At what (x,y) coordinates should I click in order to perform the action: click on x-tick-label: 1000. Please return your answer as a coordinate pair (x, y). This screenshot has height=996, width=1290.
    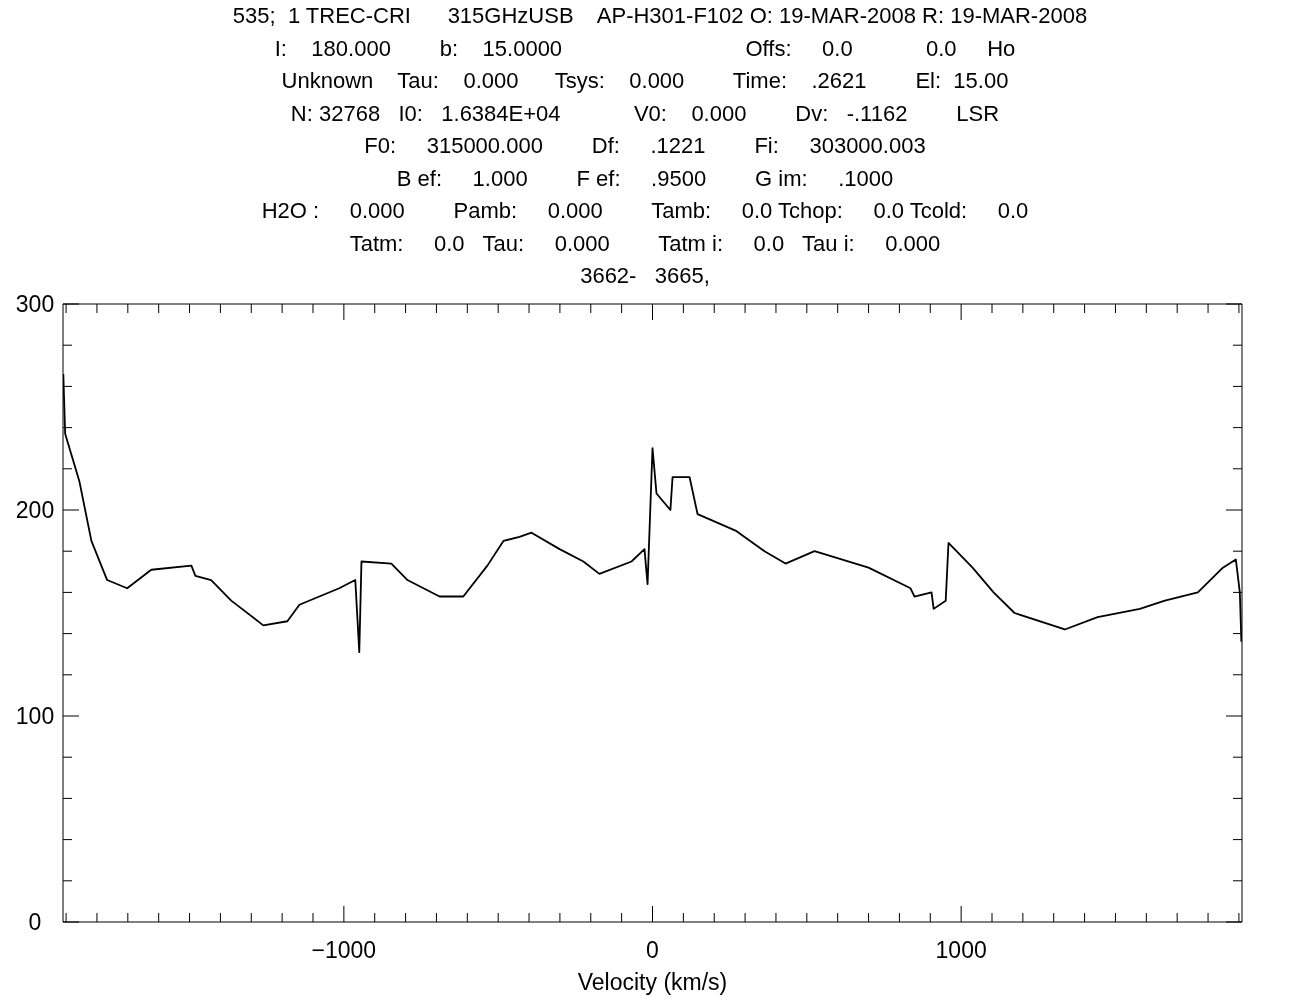
    Looking at the image, I should click on (961, 950).